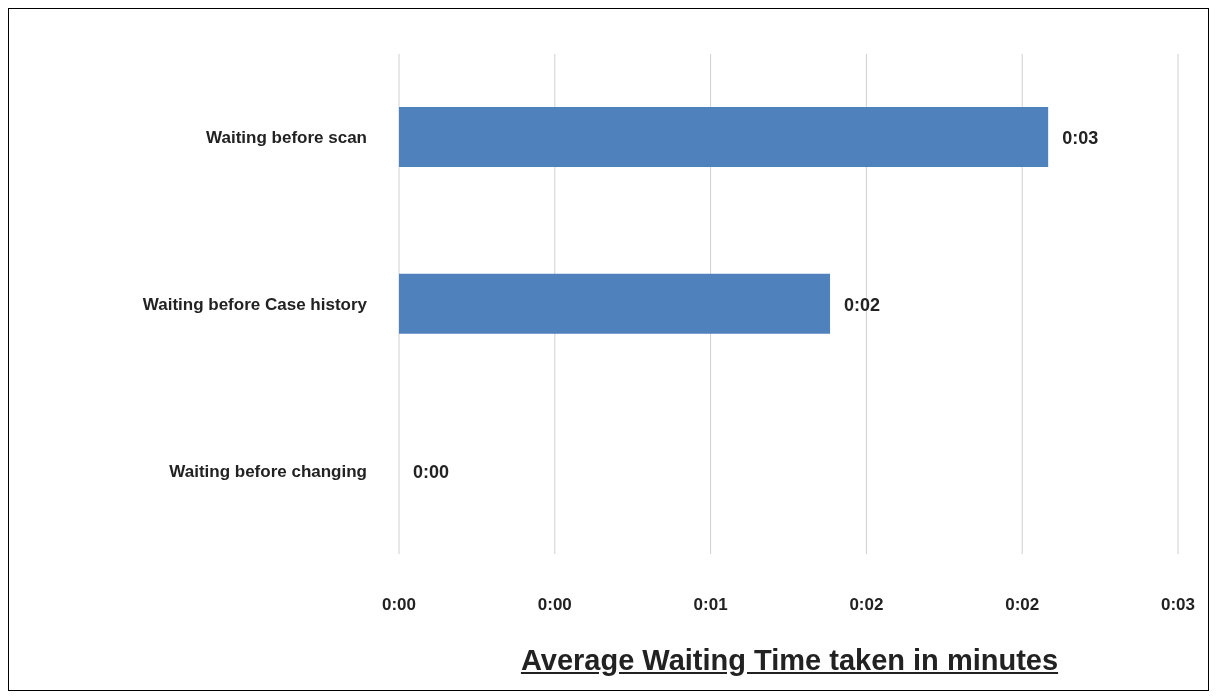 The height and width of the screenshot is (699, 1217). Describe the element at coordinates (789, 660) in the screenshot. I see `x-axis-title: Average Waiting Time taken in minutes` at that location.